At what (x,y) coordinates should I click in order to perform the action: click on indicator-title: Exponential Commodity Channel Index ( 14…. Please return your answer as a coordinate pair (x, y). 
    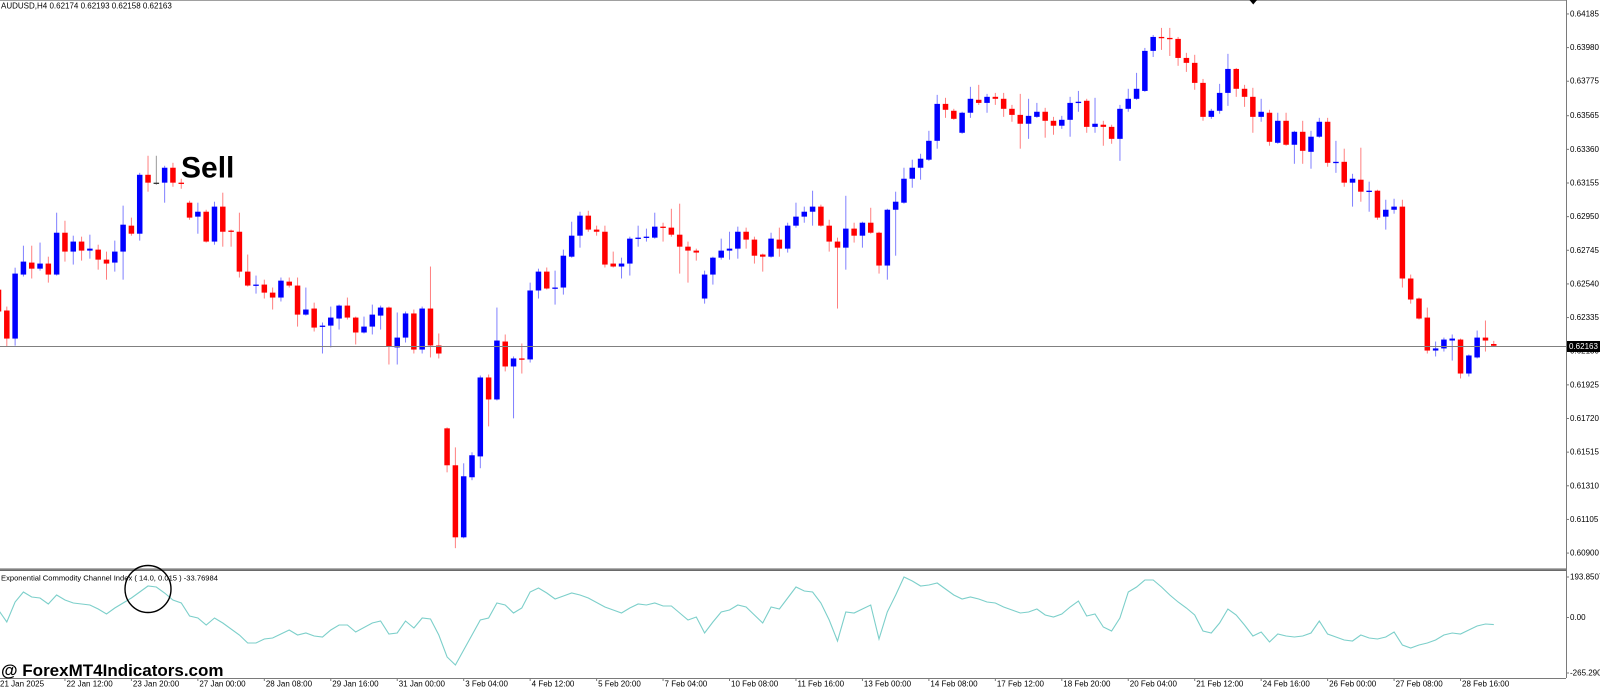
    Looking at the image, I should click on (109, 578).